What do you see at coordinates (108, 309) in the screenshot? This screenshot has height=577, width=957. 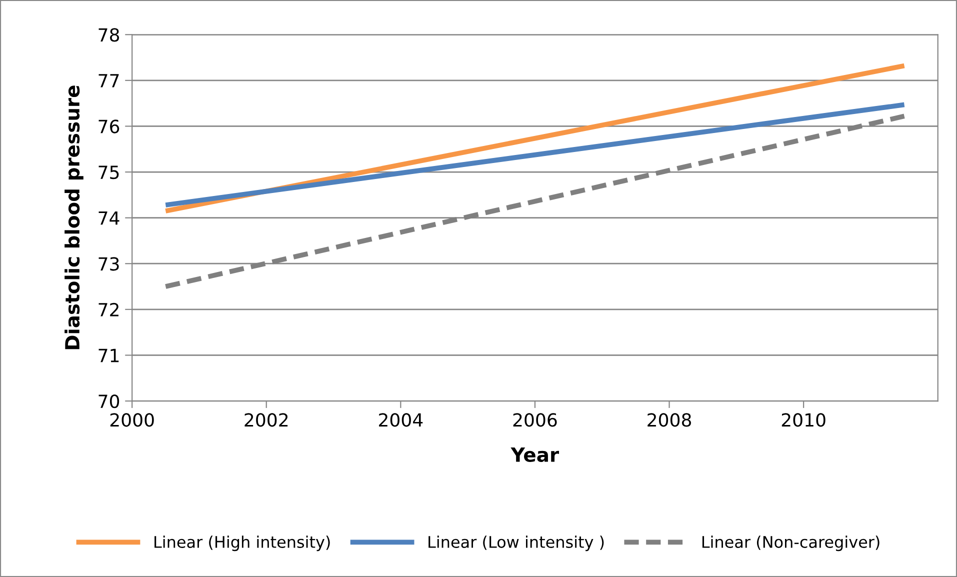 I see `y-tick-label: 72` at bounding box center [108, 309].